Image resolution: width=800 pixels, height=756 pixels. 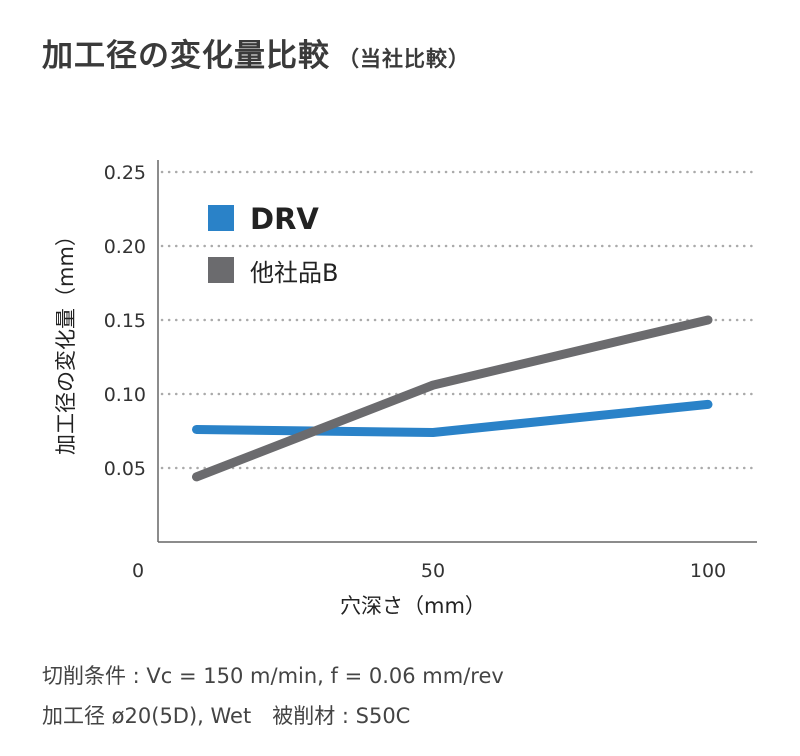 I want to click on y-tick-label: 0.25, so click(x=125, y=173).